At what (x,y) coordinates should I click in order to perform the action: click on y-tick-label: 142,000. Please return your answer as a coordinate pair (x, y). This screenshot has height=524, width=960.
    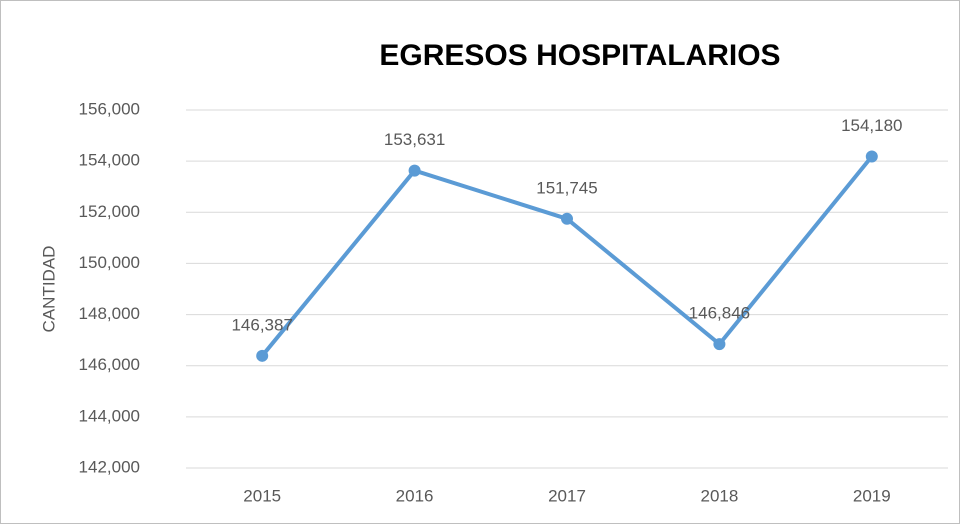
    Looking at the image, I should click on (109, 466).